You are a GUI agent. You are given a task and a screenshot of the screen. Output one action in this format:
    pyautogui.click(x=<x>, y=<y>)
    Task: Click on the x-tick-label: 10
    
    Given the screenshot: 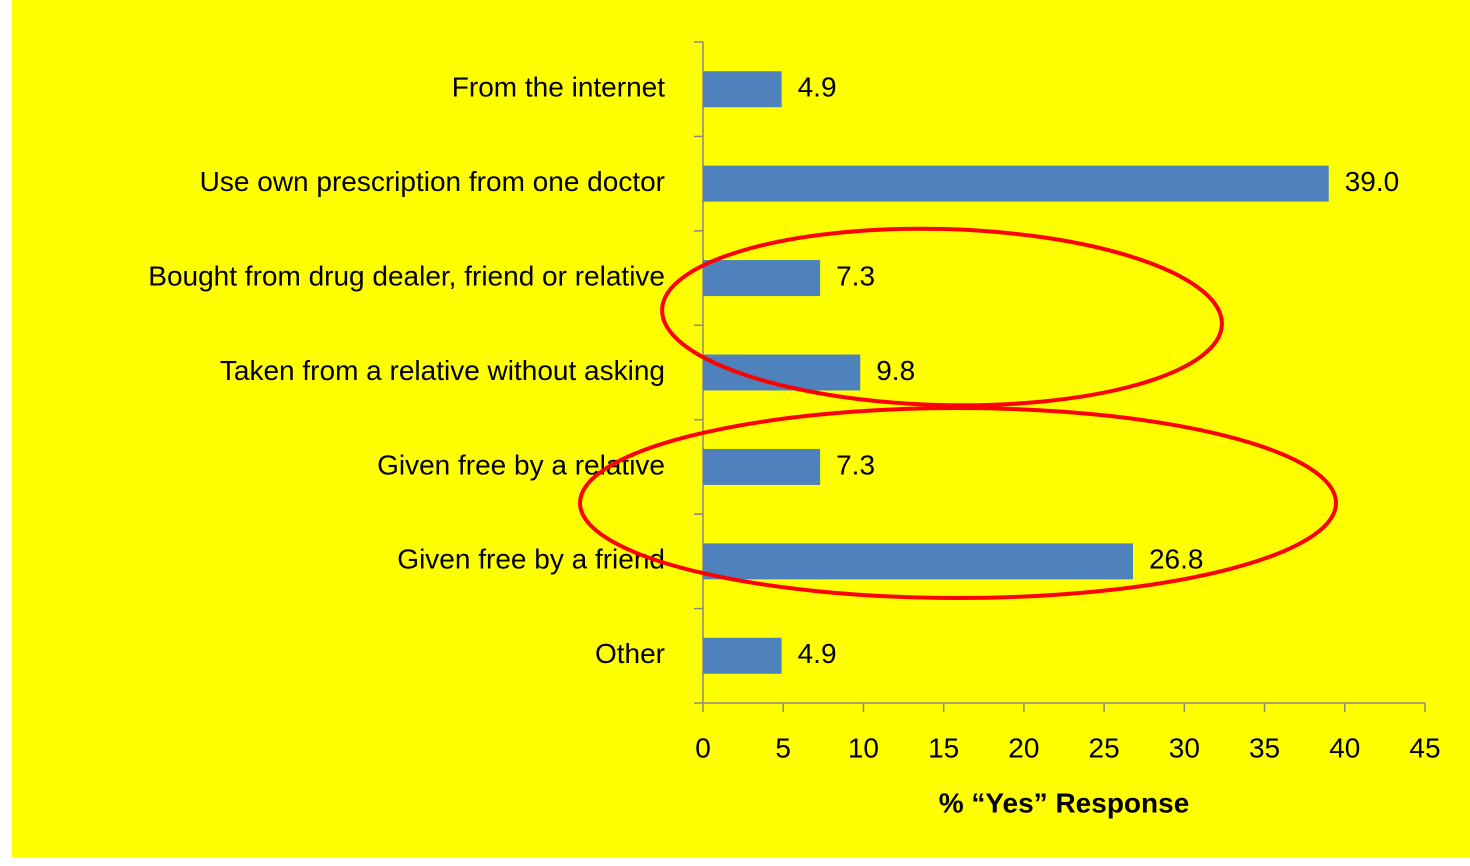 What is the action you would take?
    pyautogui.click(x=863, y=747)
    